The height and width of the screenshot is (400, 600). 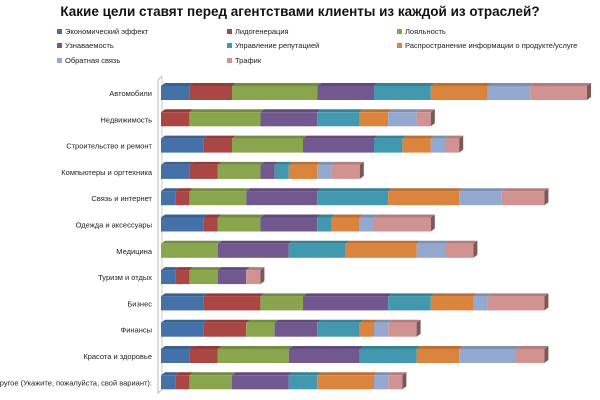 I want to click on axis-wall, so click(x=160, y=234).